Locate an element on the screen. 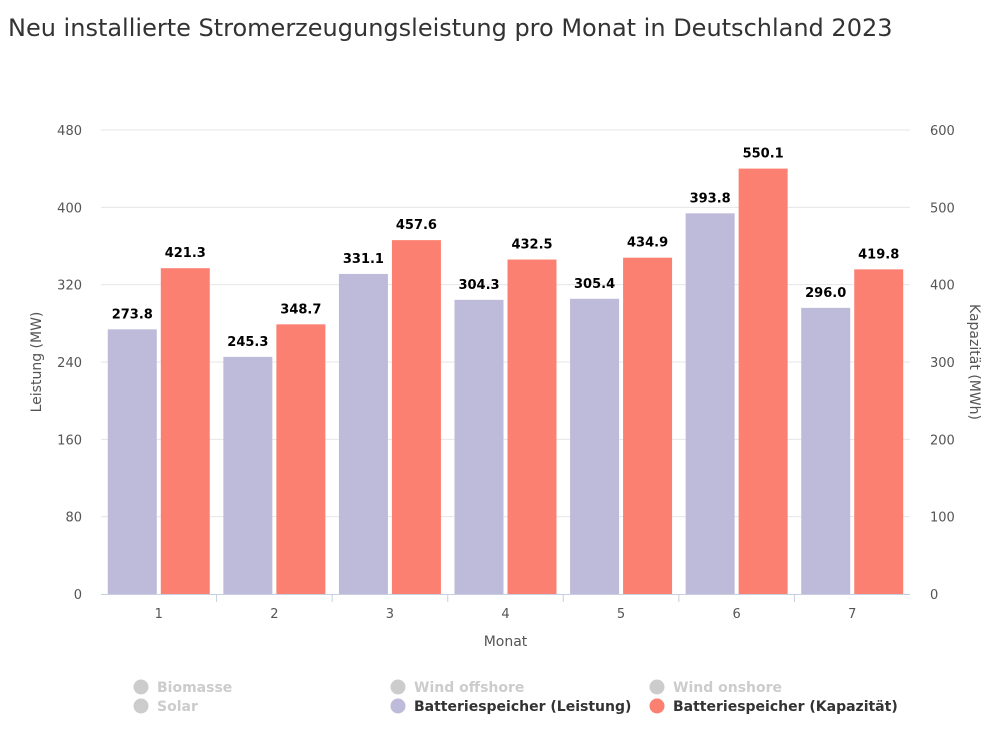 The height and width of the screenshot is (748, 1004). x-tick-label: 2 is located at coordinates (274, 614).